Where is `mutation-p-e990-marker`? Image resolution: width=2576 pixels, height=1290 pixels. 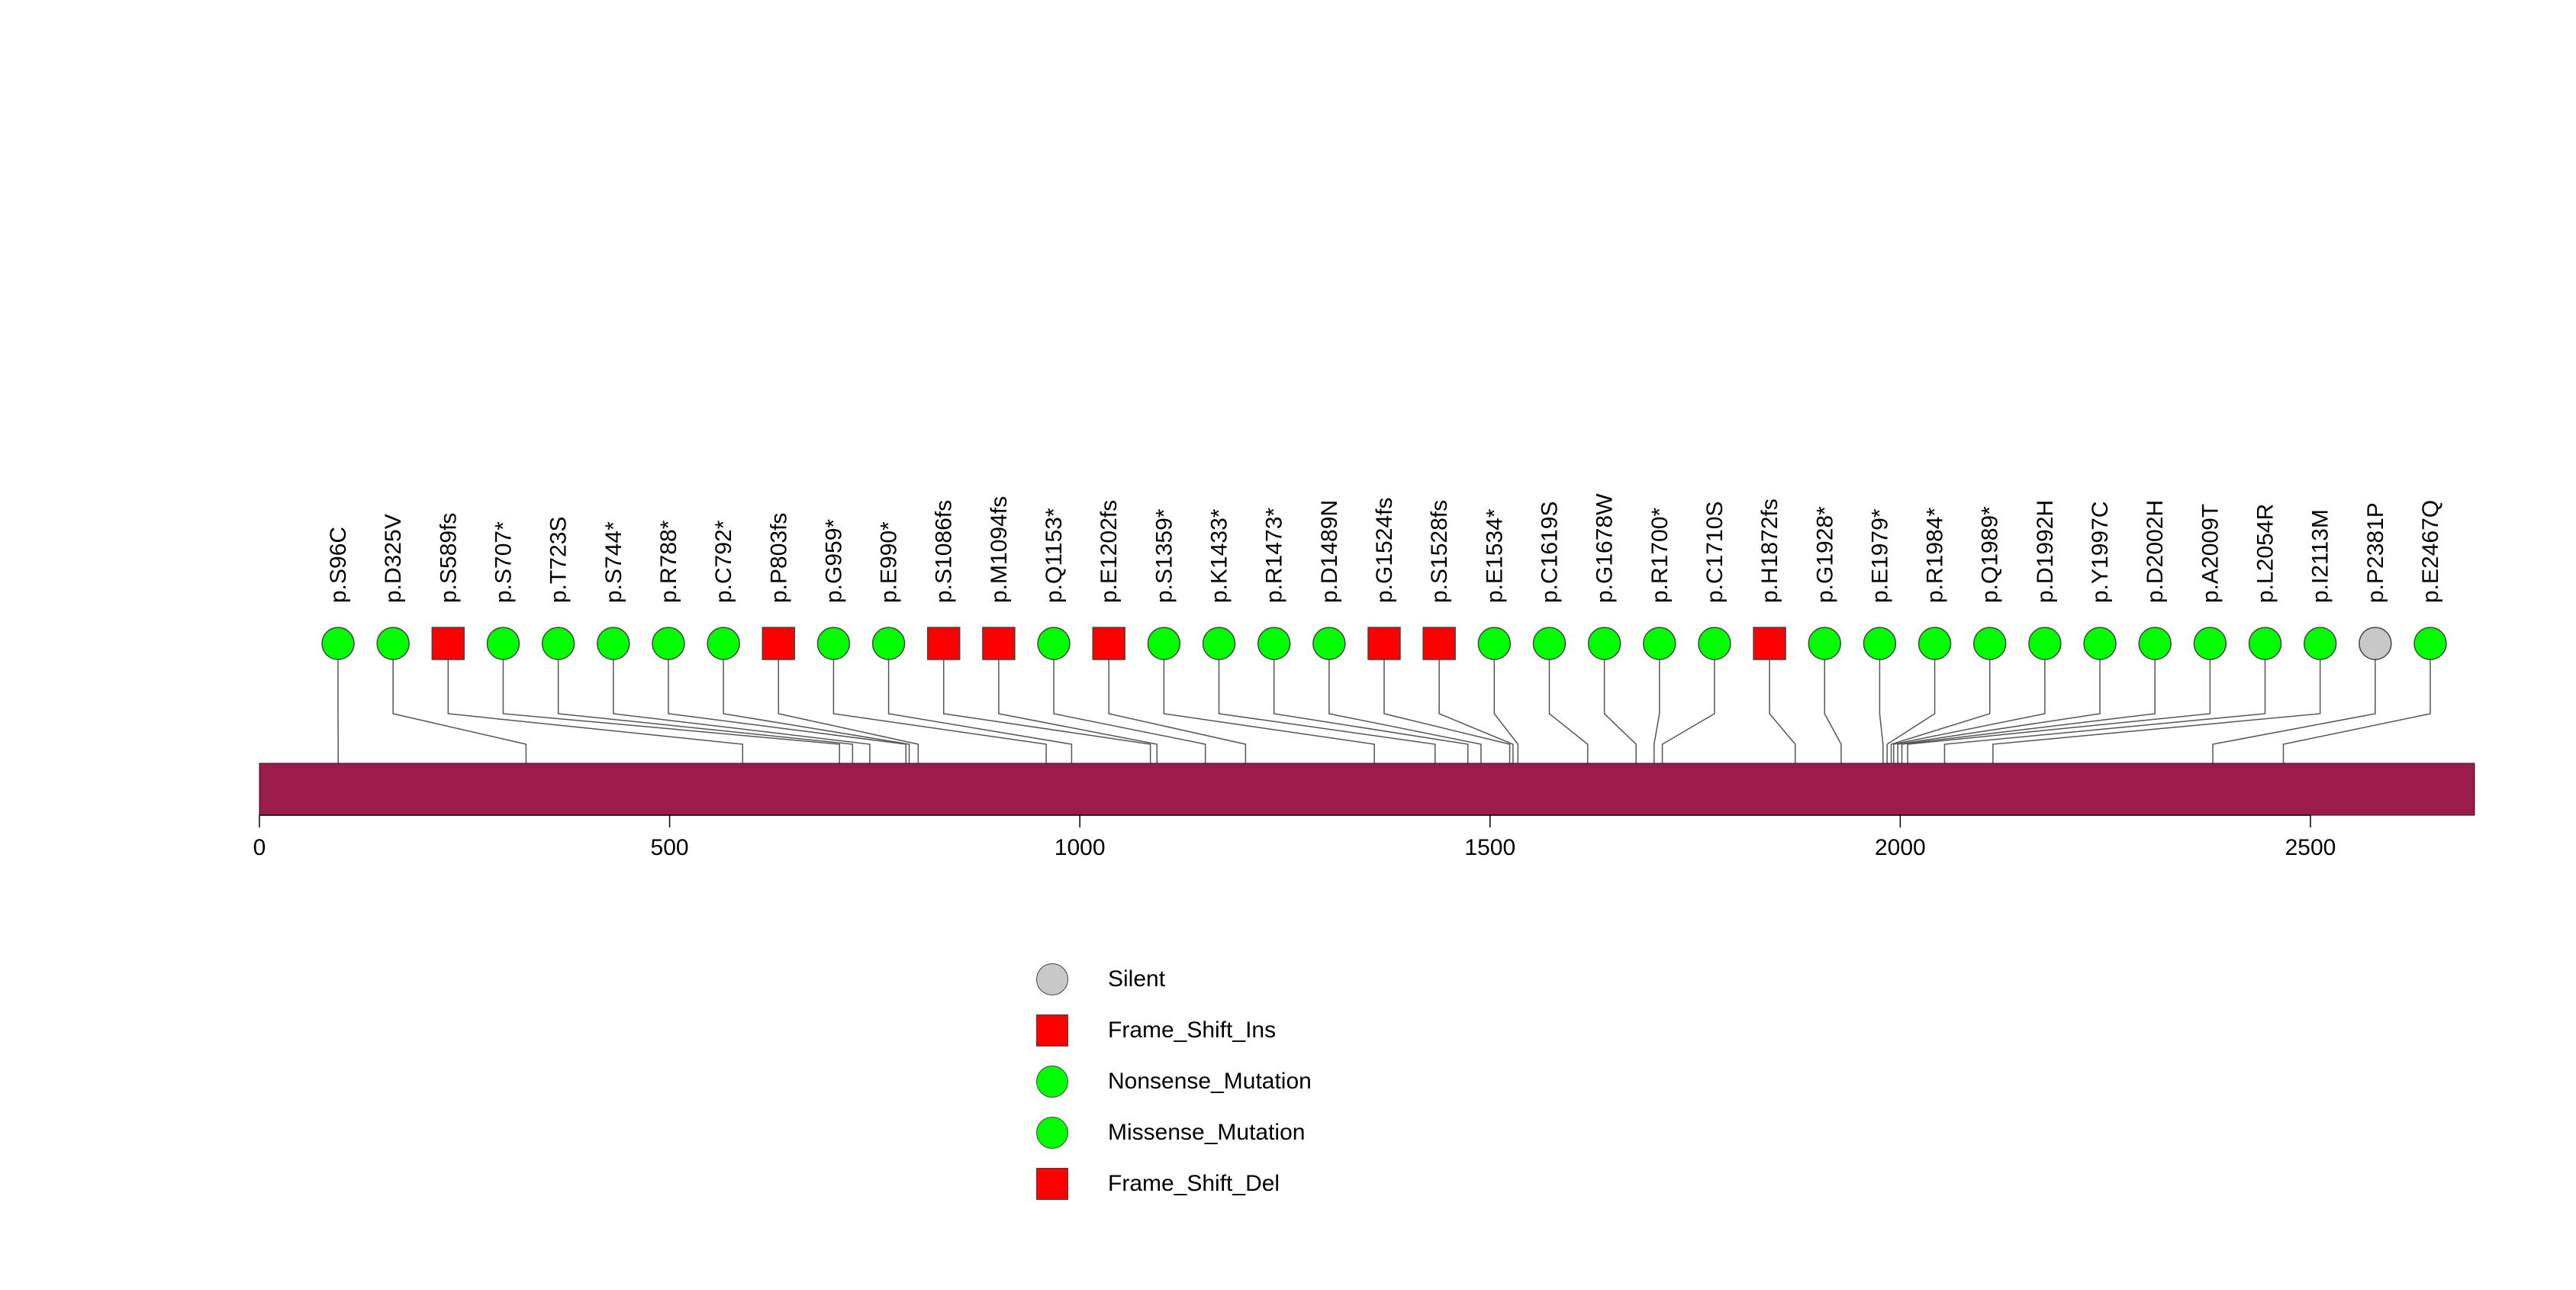
mutation-p-e990-marker is located at coordinates (888, 644).